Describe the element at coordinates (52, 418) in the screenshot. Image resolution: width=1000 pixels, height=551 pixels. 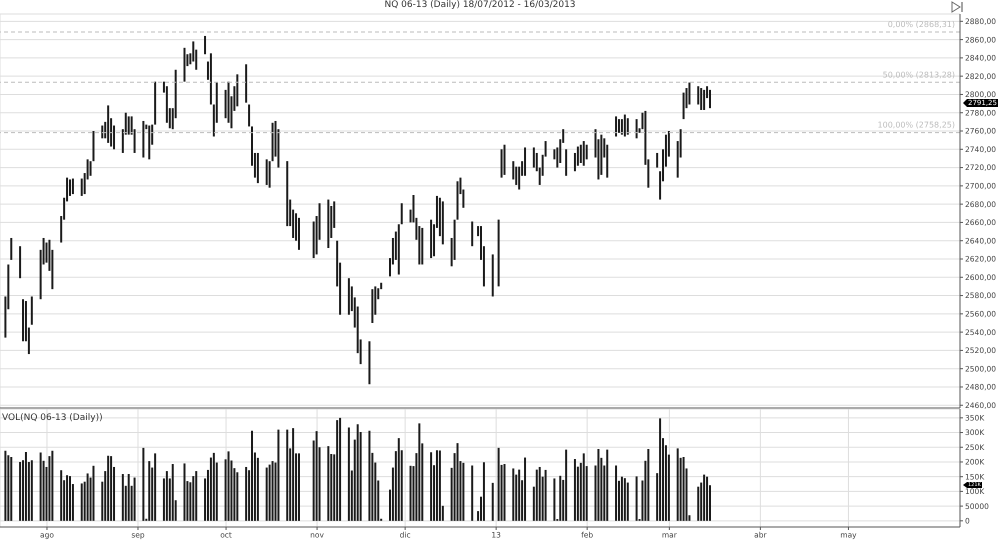
I see `chart-title: VOL(NQ 06-13 (Daily))` at that location.